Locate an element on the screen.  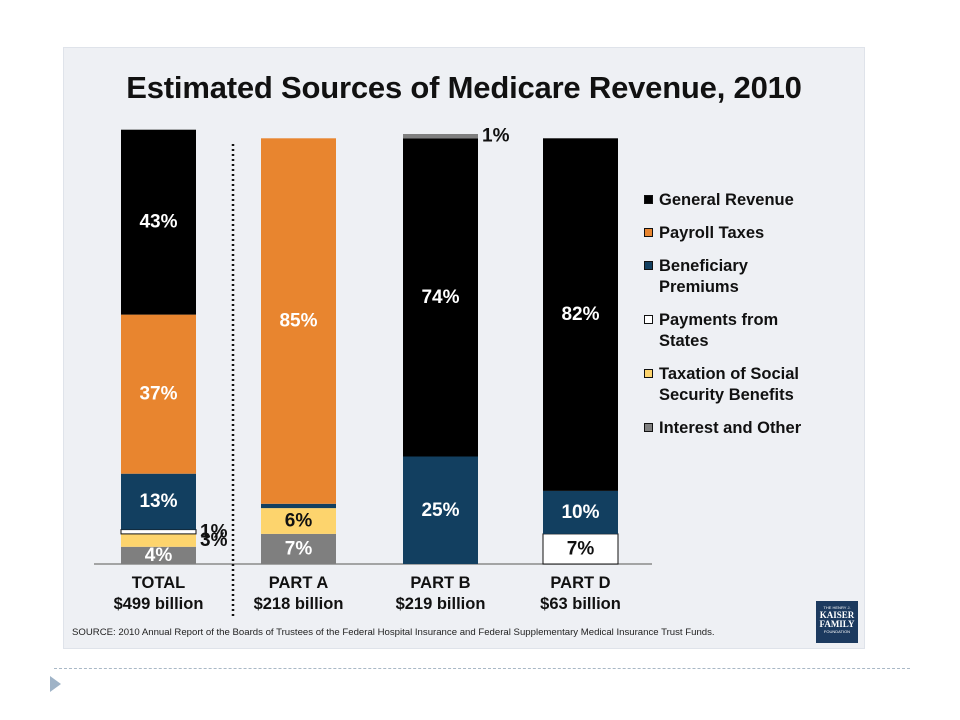
category-subtitle: $63 billion is located at coordinates (580, 604).